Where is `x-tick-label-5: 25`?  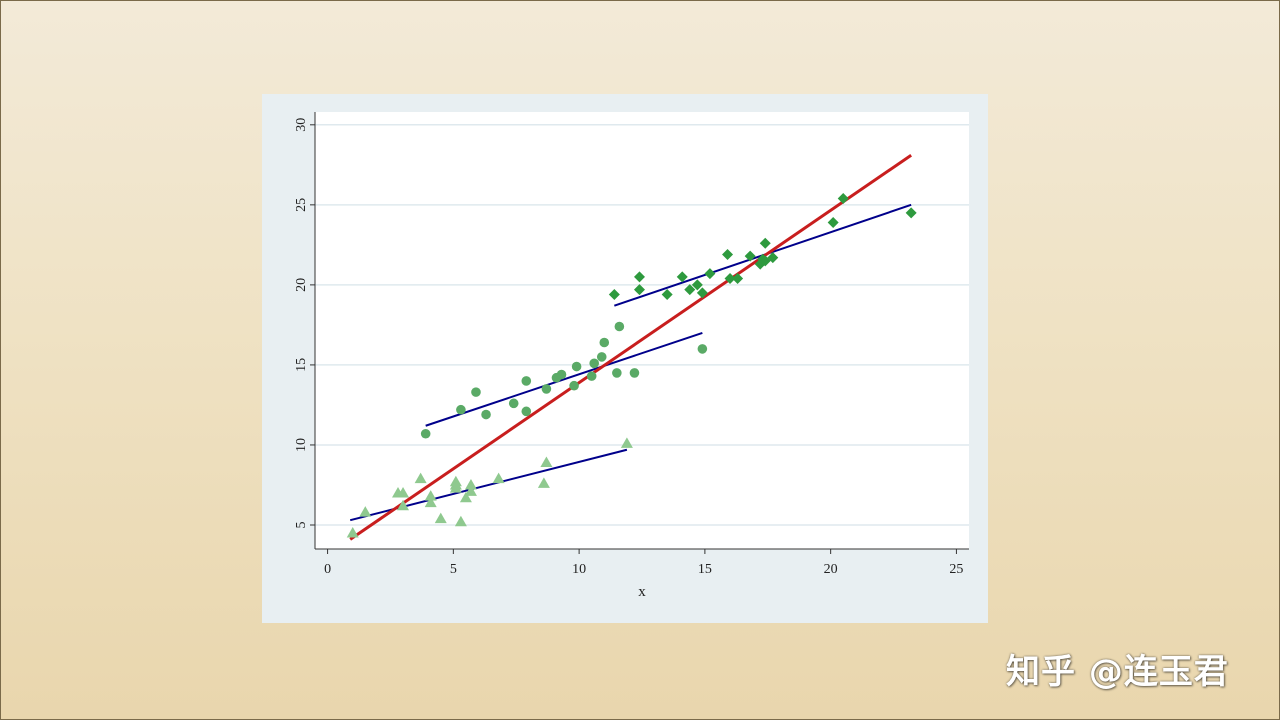
x-tick-label-5: 25 is located at coordinates (956, 569).